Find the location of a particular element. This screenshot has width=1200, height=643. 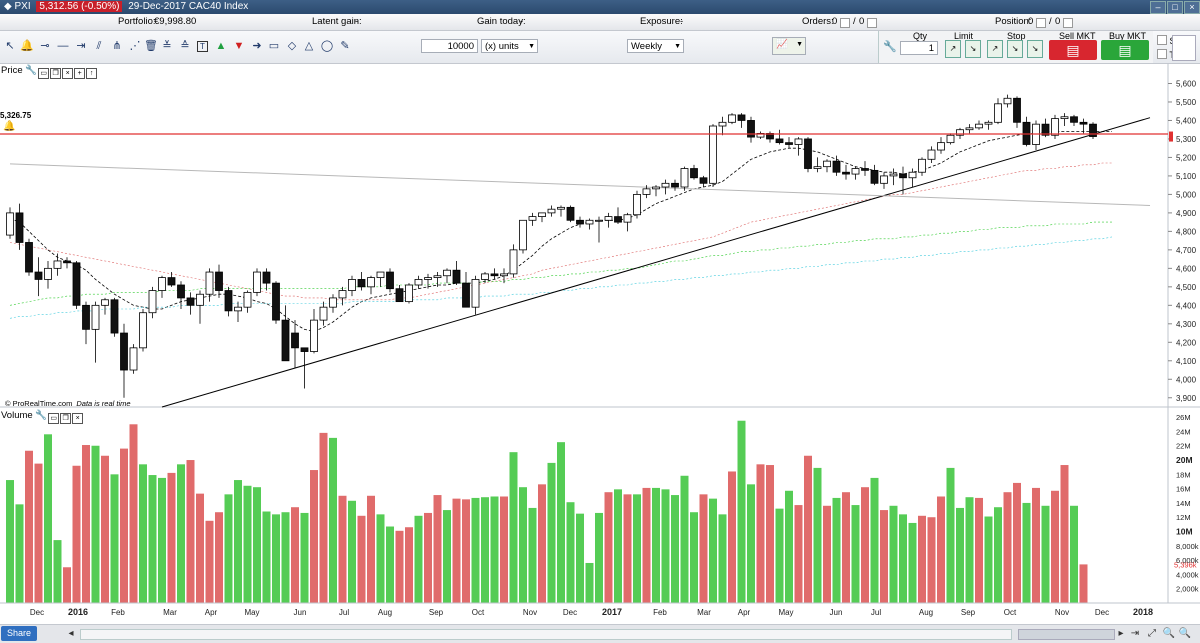

rectangle-icon: ▭ is located at coordinates (274, 46).